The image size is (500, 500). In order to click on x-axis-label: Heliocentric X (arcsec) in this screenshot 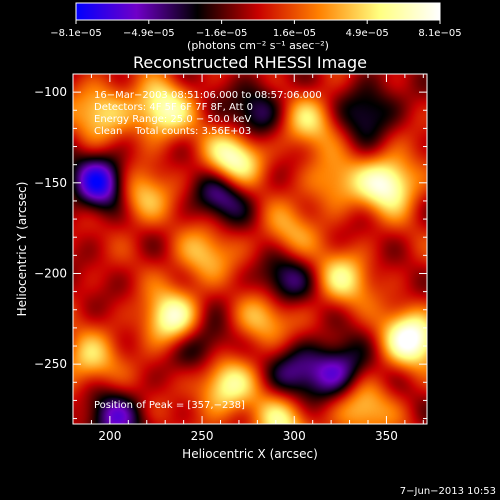, I will do `click(250, 454)`.